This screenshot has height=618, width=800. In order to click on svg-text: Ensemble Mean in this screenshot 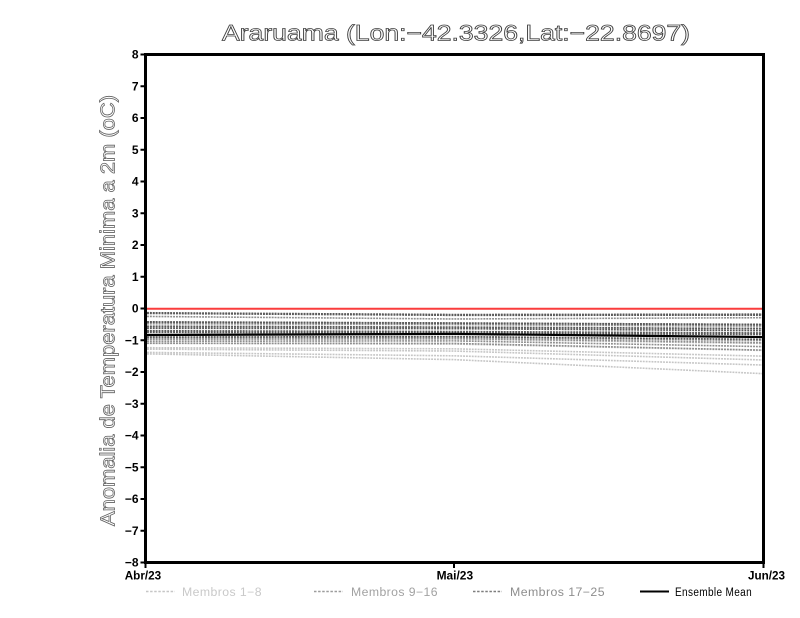, I will do `click(713, 593)`.